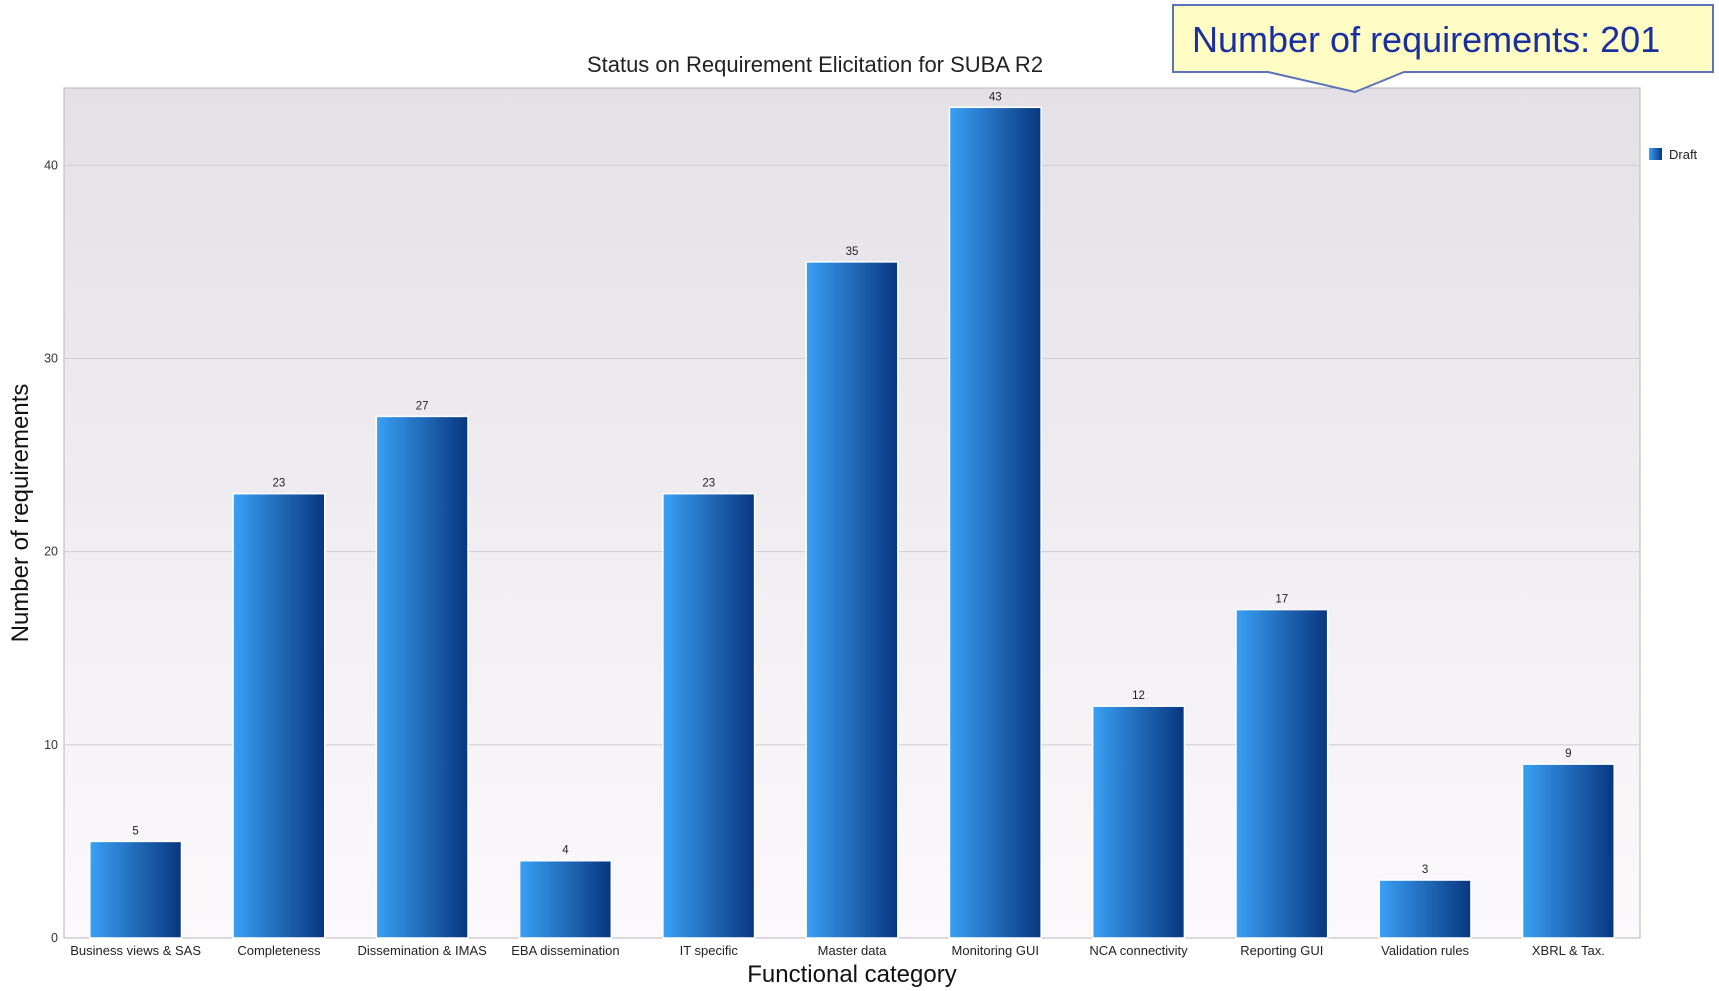 Image resolution: width=1719 pixels, height=991 pixels. I want to click on callout-box, so click(1443, 49).